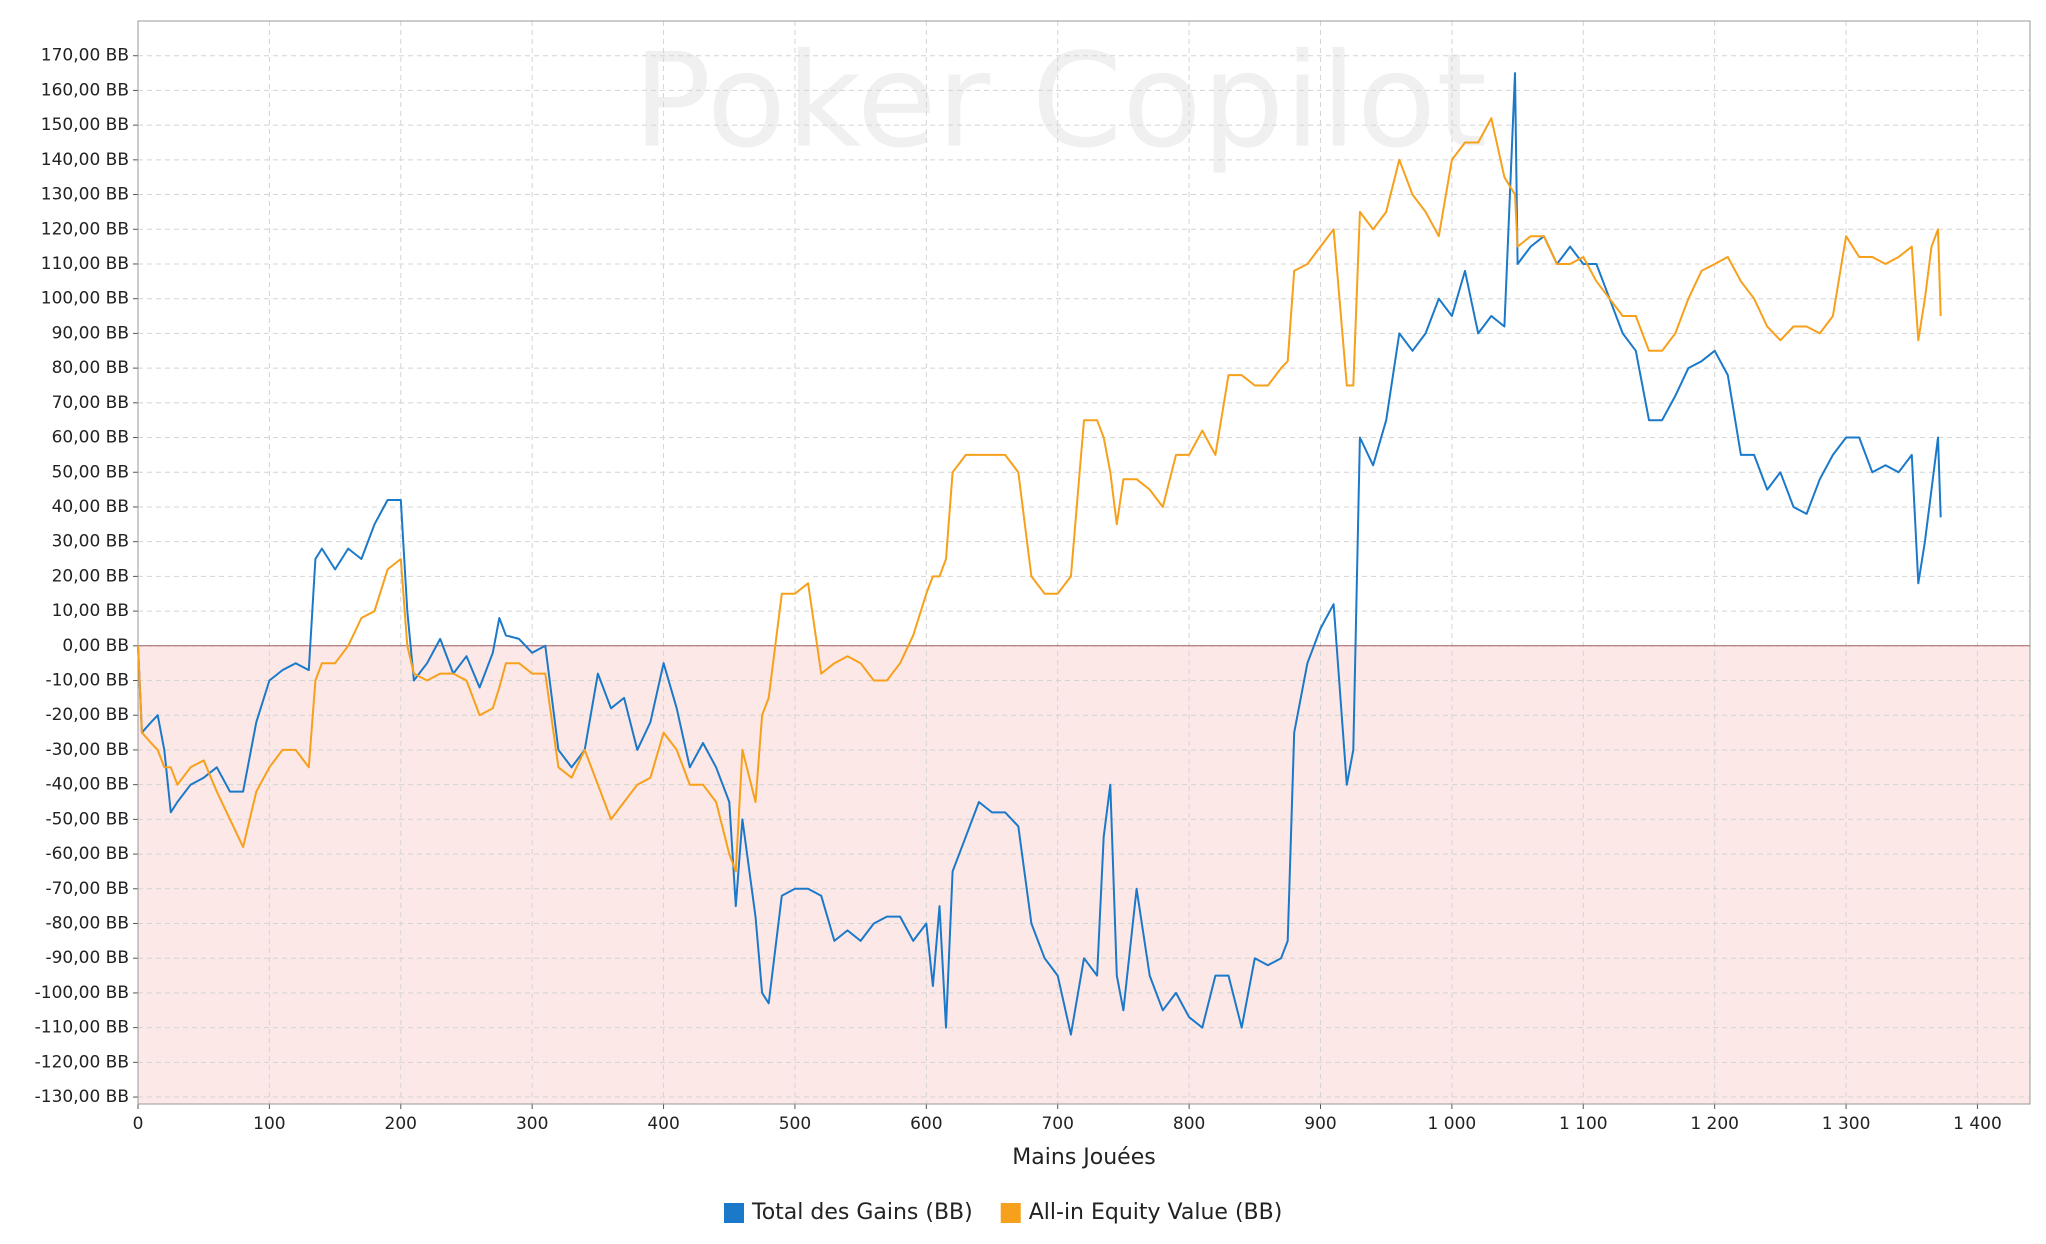 Image resolution: width=2046 pixels, height=1244 pixels. Describe the element at coordinates (1977, 1124) in the screenshot. I see `x-tick-label: 1 400` at that location.